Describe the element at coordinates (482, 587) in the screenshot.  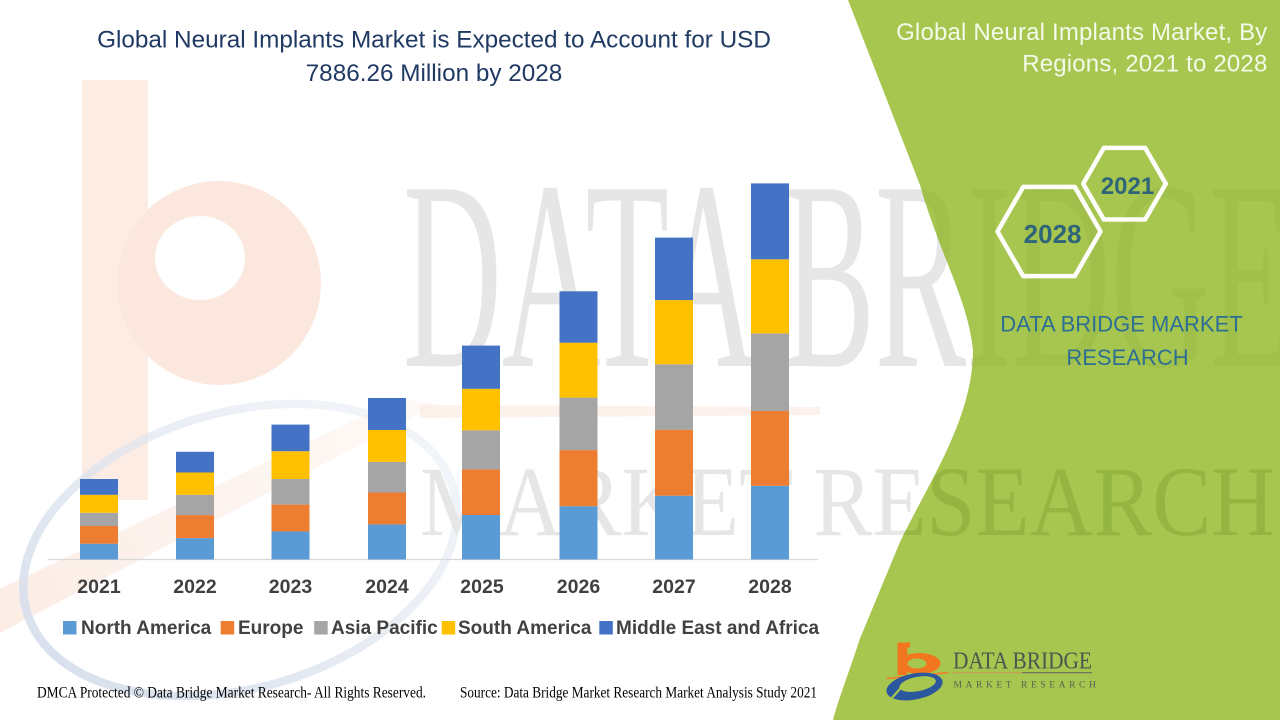
I see `svg-text: 2025` at that location.